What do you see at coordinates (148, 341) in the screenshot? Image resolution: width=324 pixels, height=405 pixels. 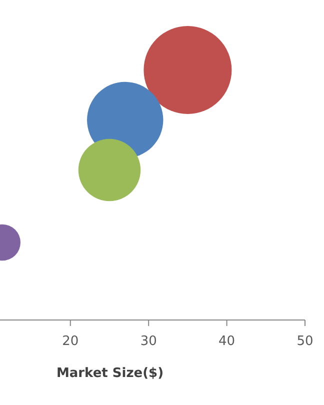 I see `x-tick-label: 30` at bounding box center [148, 341].